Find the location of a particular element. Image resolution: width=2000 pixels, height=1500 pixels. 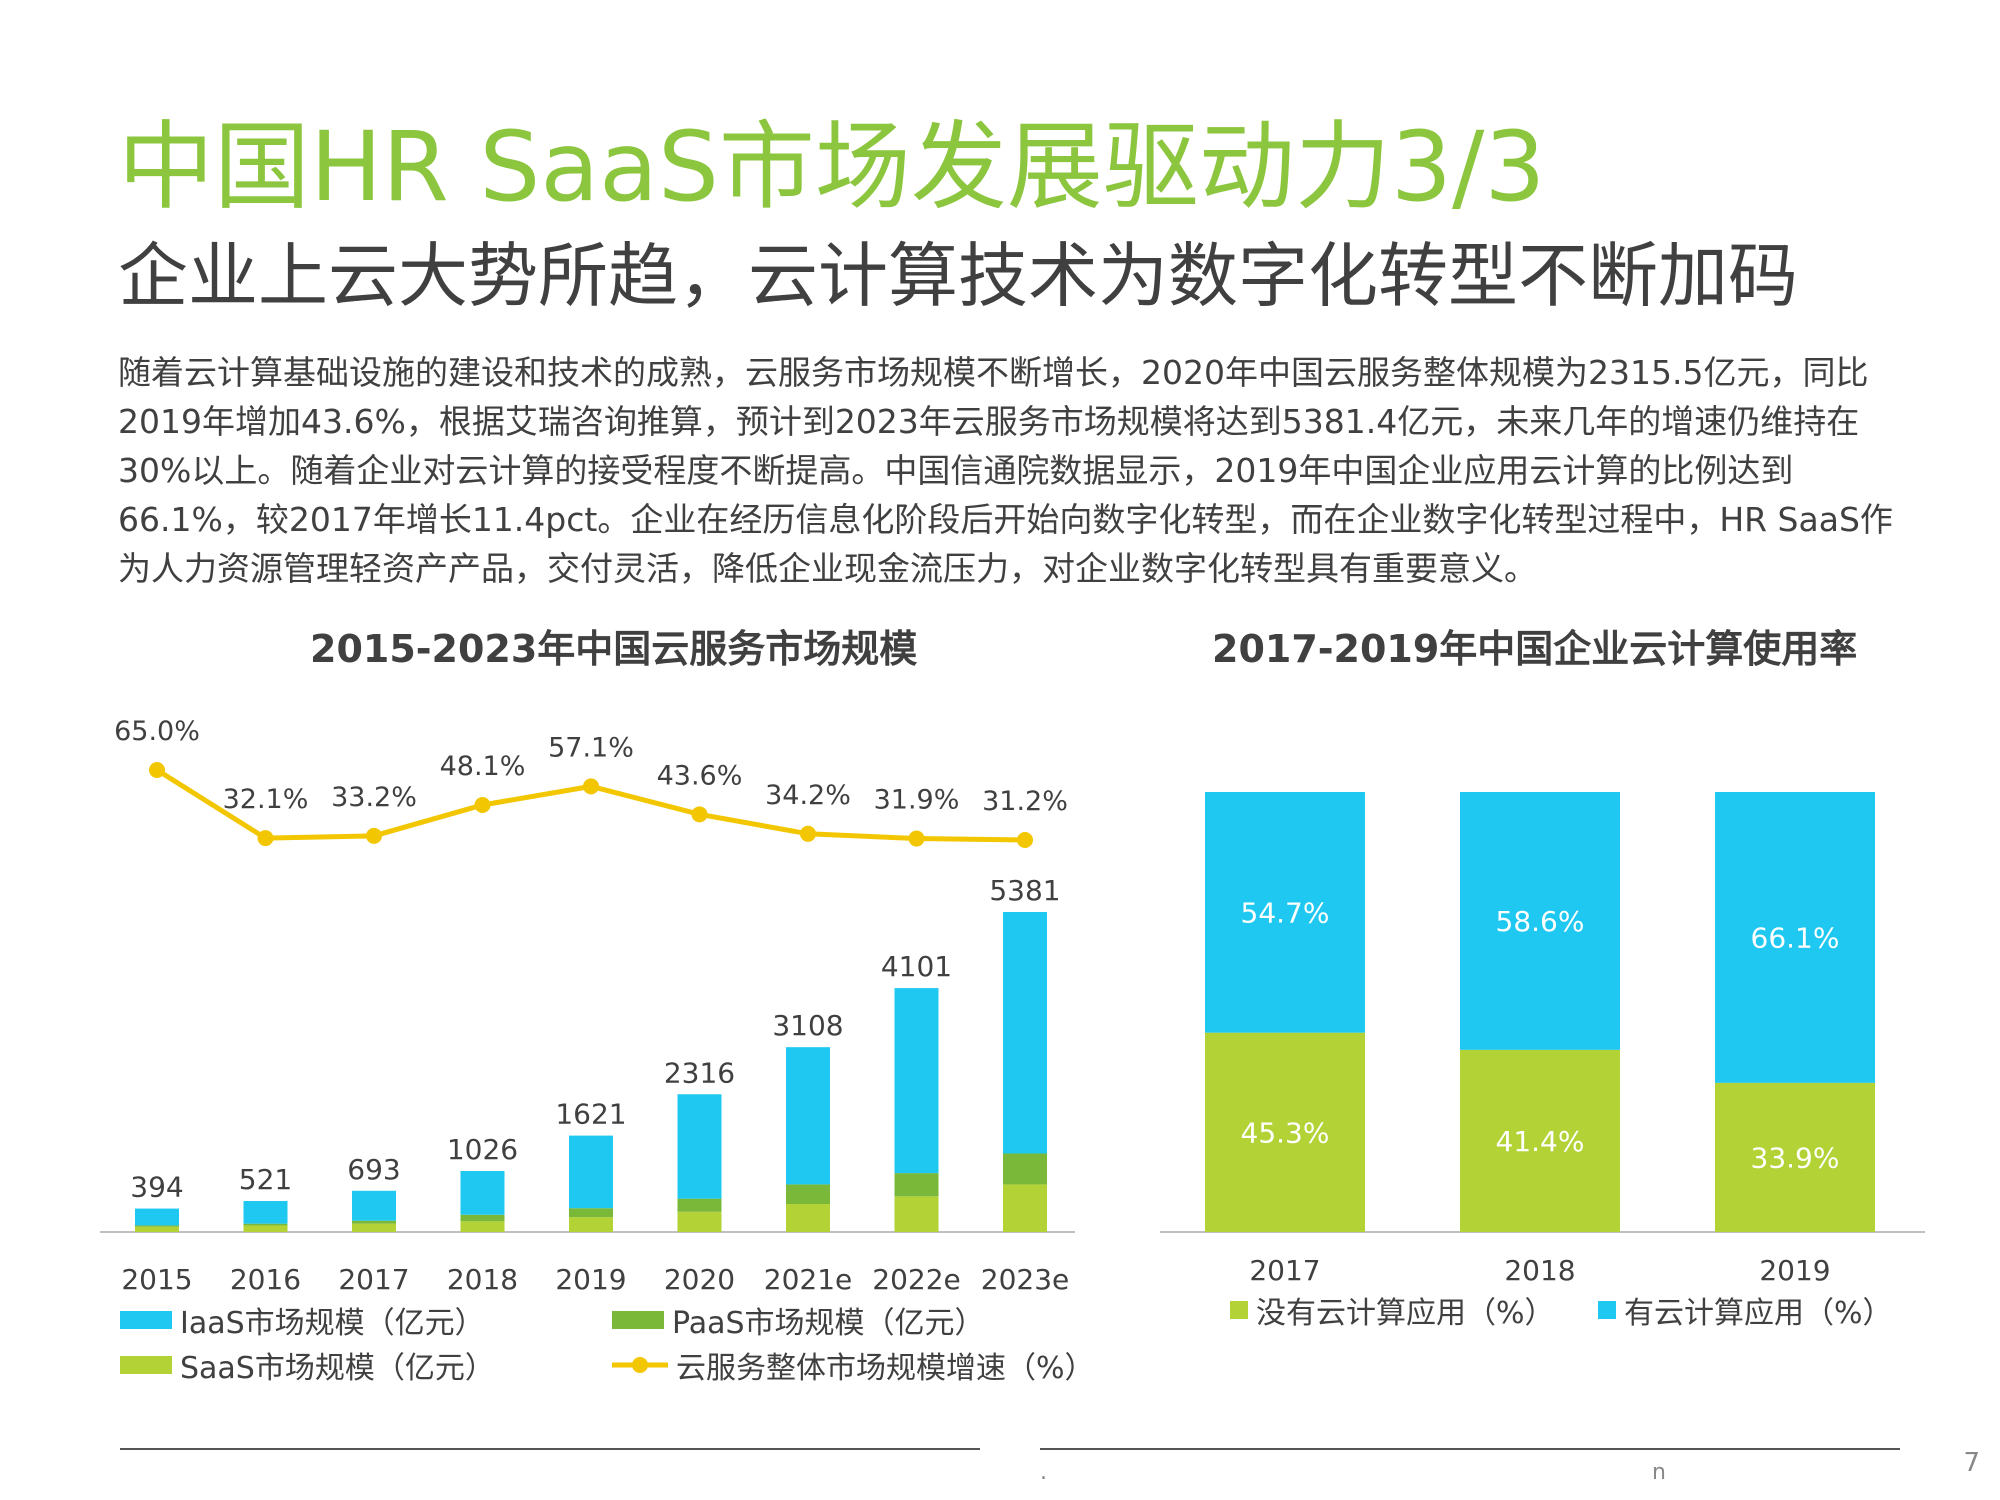

bar-label-no-cloud-2017: 45.3% is located at coordinates (1285, 1132).